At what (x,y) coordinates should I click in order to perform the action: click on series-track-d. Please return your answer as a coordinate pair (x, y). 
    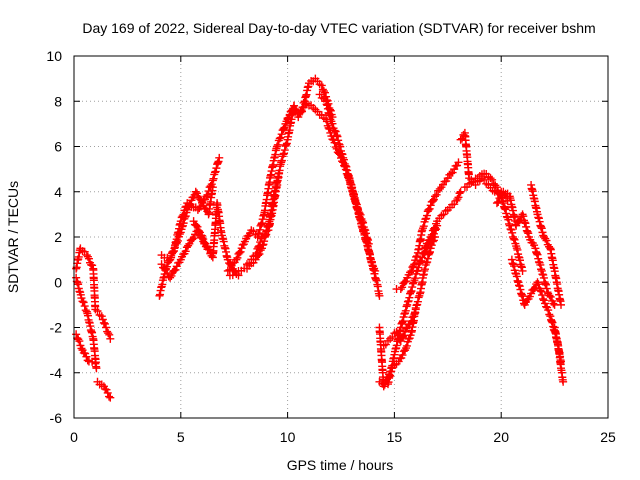
    Looking at the image, I should click on (104, 389).